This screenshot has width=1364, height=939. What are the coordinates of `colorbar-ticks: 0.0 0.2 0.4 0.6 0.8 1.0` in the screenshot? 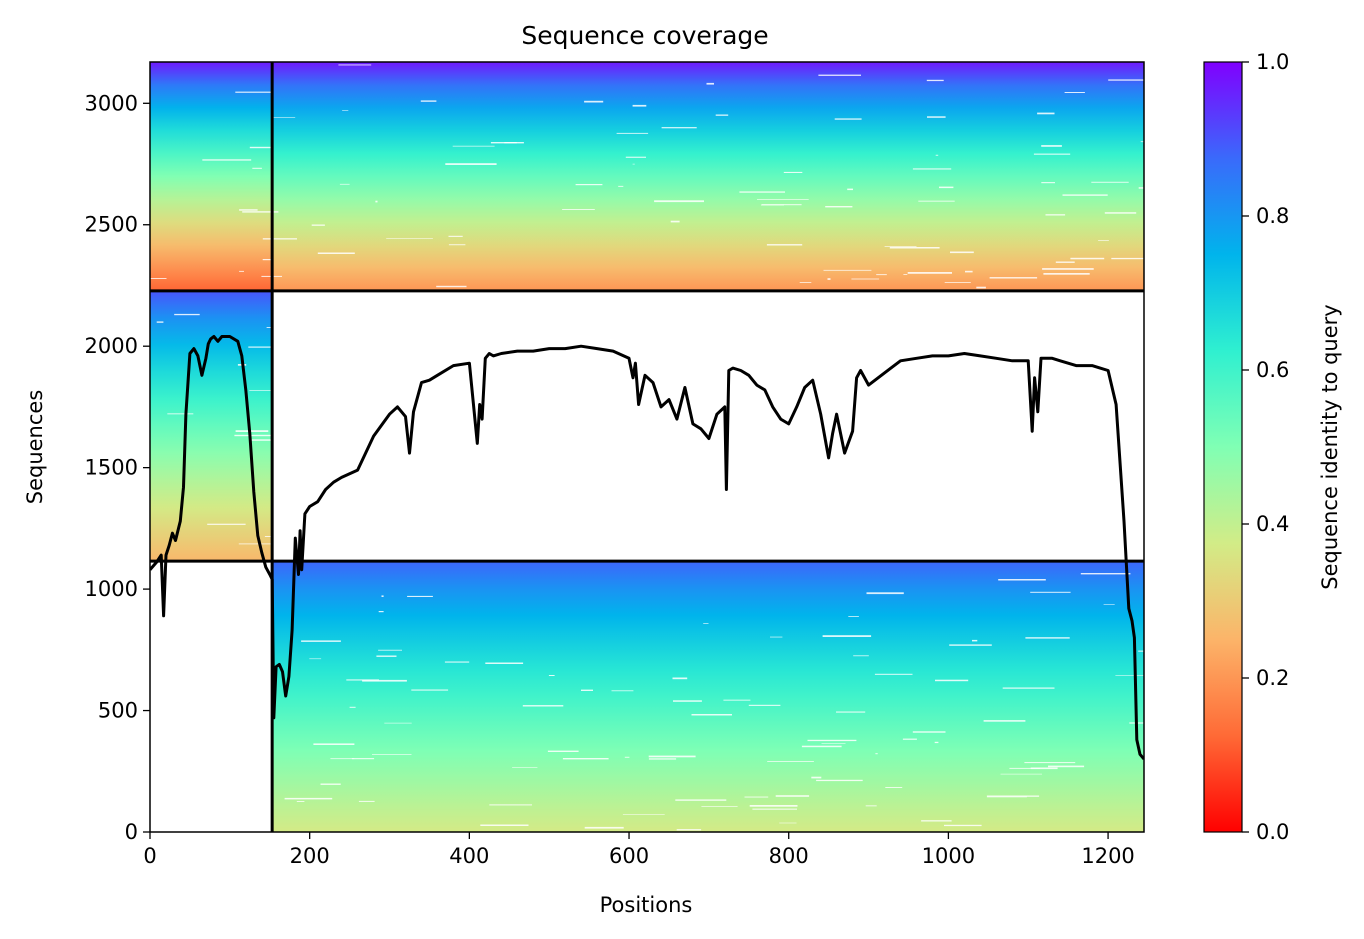 It's located at (1265, 447).